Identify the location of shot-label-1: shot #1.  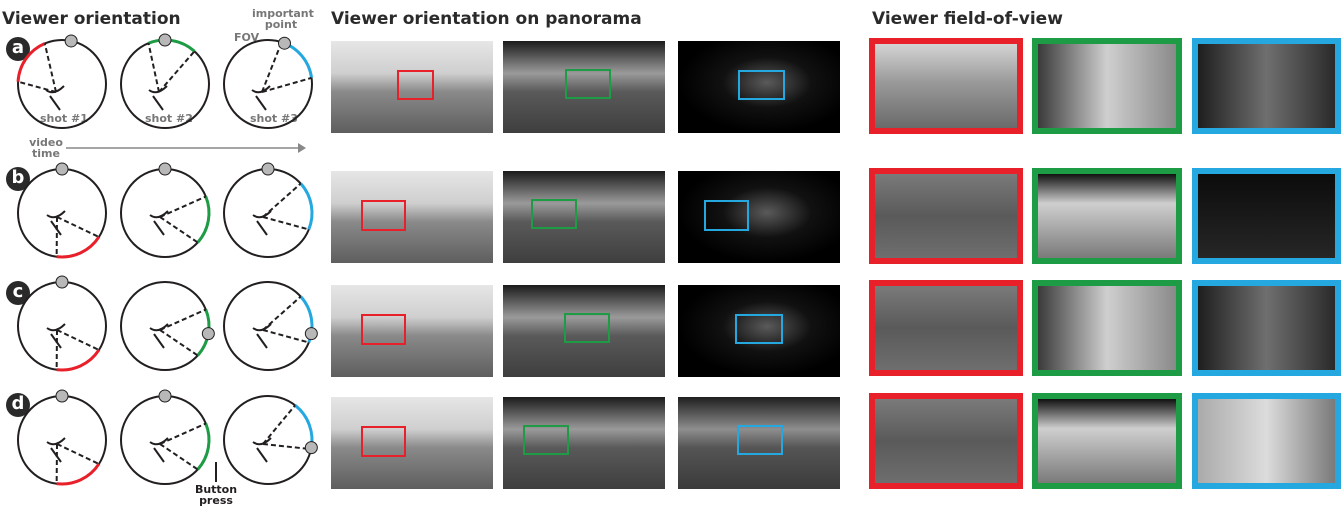
(64, 118).